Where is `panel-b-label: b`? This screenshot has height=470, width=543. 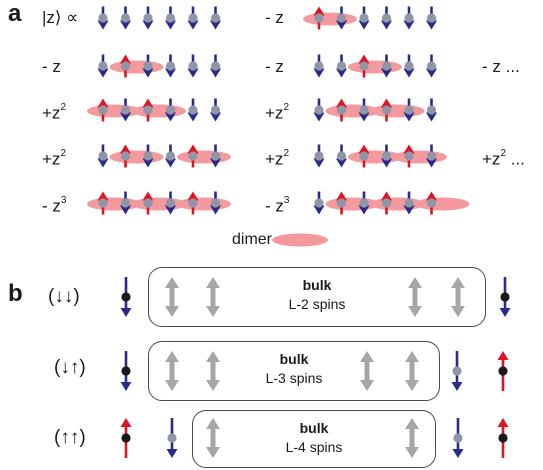 panel-b-label: b is located at coordinates (15, 293).